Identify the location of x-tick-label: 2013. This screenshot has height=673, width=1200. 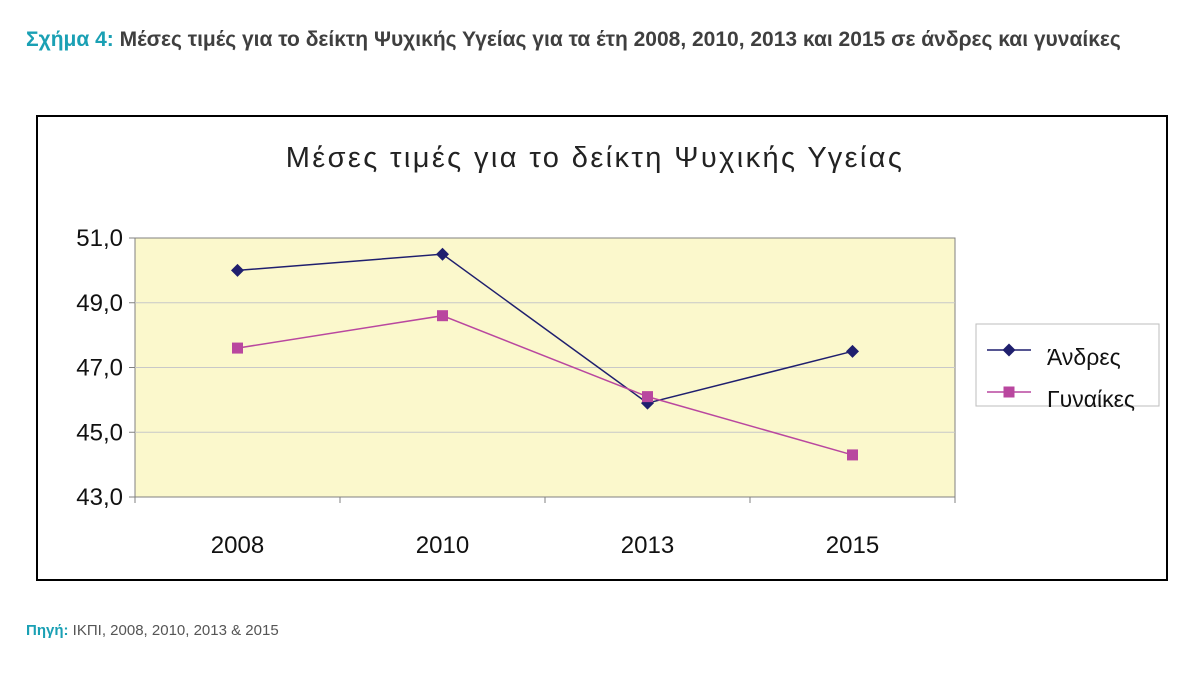
(647, 545).